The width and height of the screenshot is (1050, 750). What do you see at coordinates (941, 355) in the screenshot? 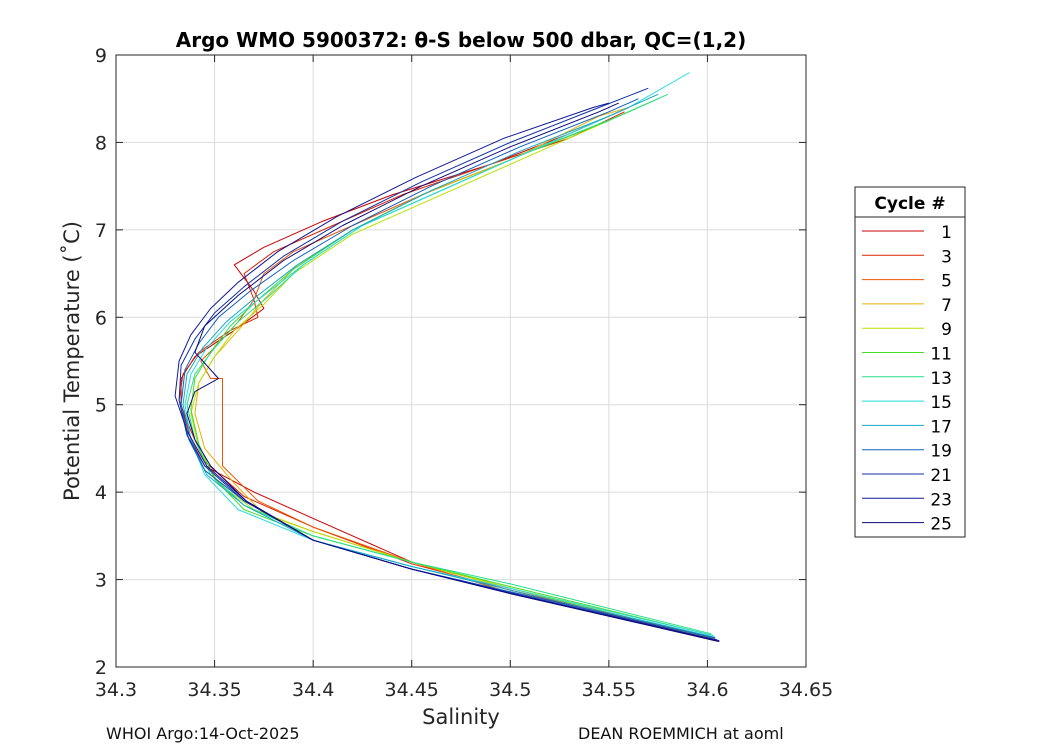
I see `legend-label: 11` at bounding box center [941, 355].